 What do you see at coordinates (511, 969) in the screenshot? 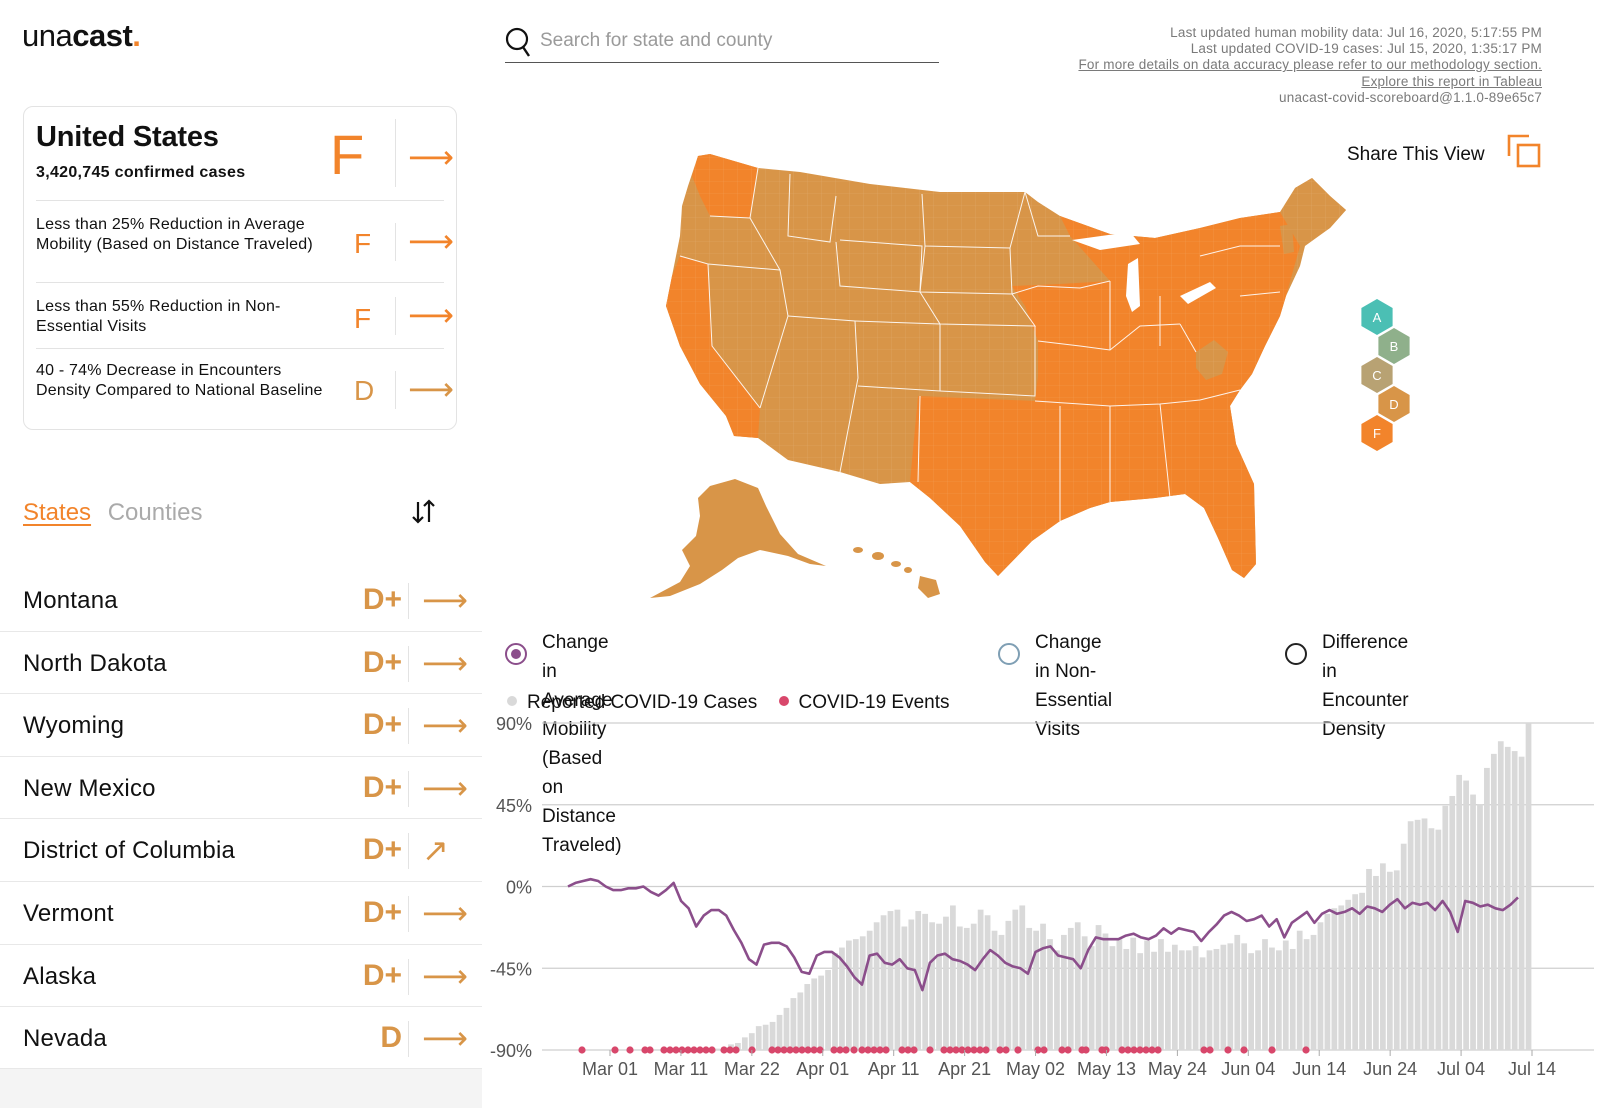
I see `y-tick-label: -45%` at bounding box center [511, 969].